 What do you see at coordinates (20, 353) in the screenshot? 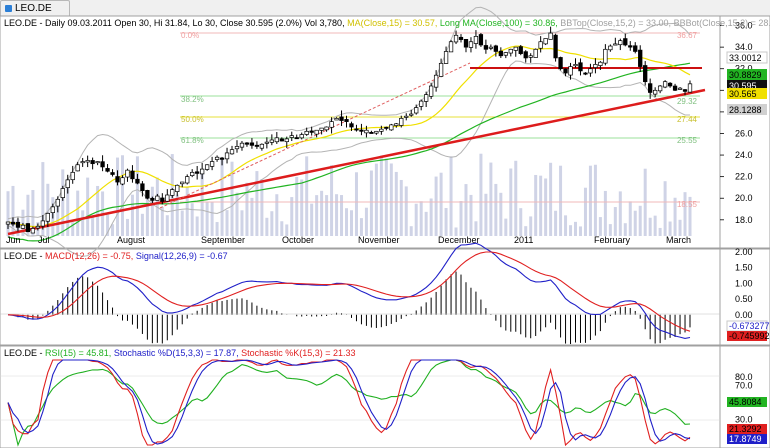
I see `rsi-symbol: LEO.DE` at bounding box center [20, 353].